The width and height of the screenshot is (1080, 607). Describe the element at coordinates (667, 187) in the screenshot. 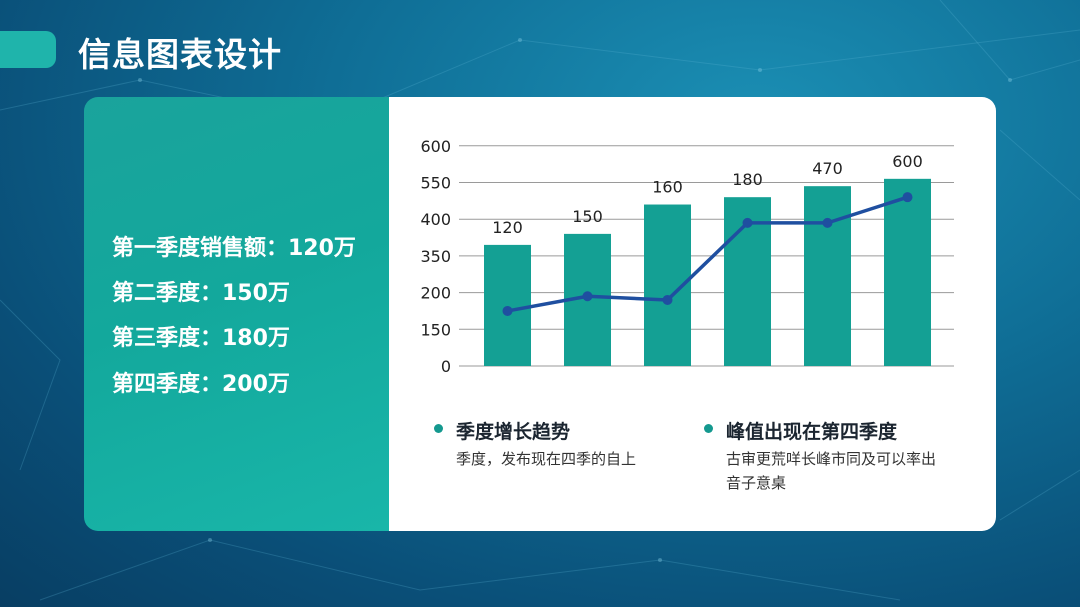

I see `bar-data-label: 160` at that location.